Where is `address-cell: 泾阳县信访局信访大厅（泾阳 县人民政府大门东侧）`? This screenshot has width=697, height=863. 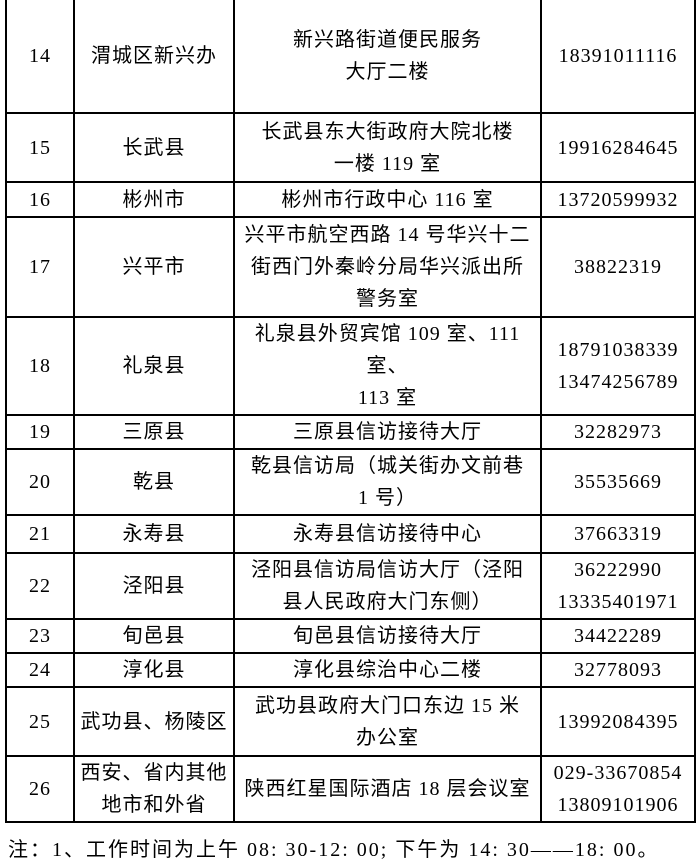 address-cell: 泾阳县信访局信访大厅（泾阳 县人民政府大门东侧） is located at coordinates (387, 586).